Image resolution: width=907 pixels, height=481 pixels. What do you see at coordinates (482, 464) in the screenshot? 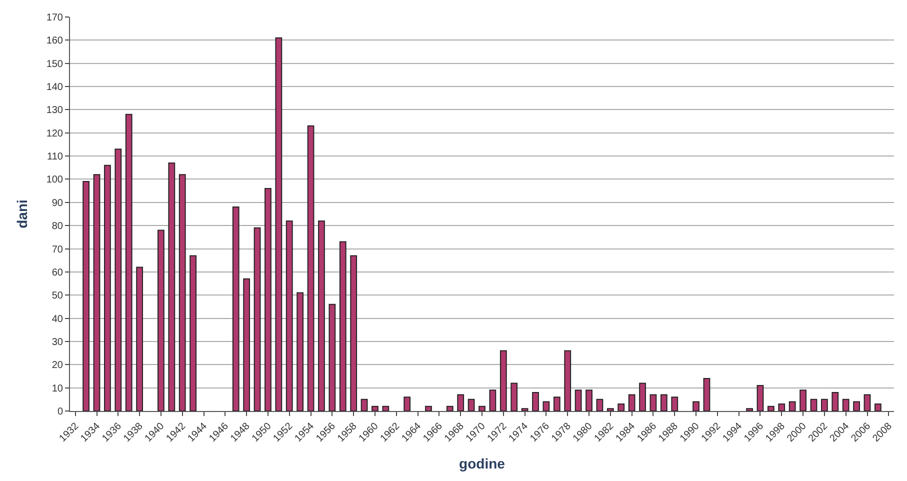
I see `x-axis-title: godine` at bounding box center [482, 464].